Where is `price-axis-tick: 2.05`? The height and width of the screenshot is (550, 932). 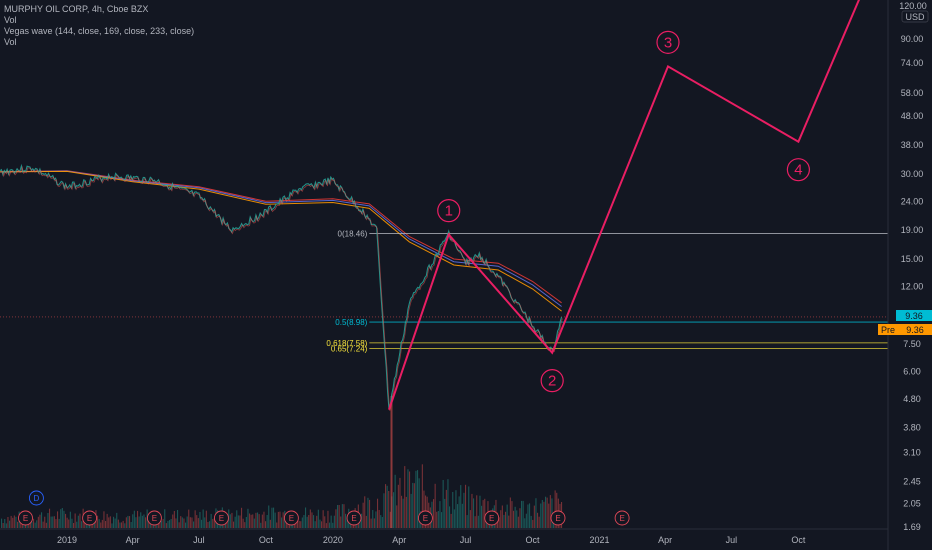 price-axis-tick: 2.05 is located at coordinates (912, 504).